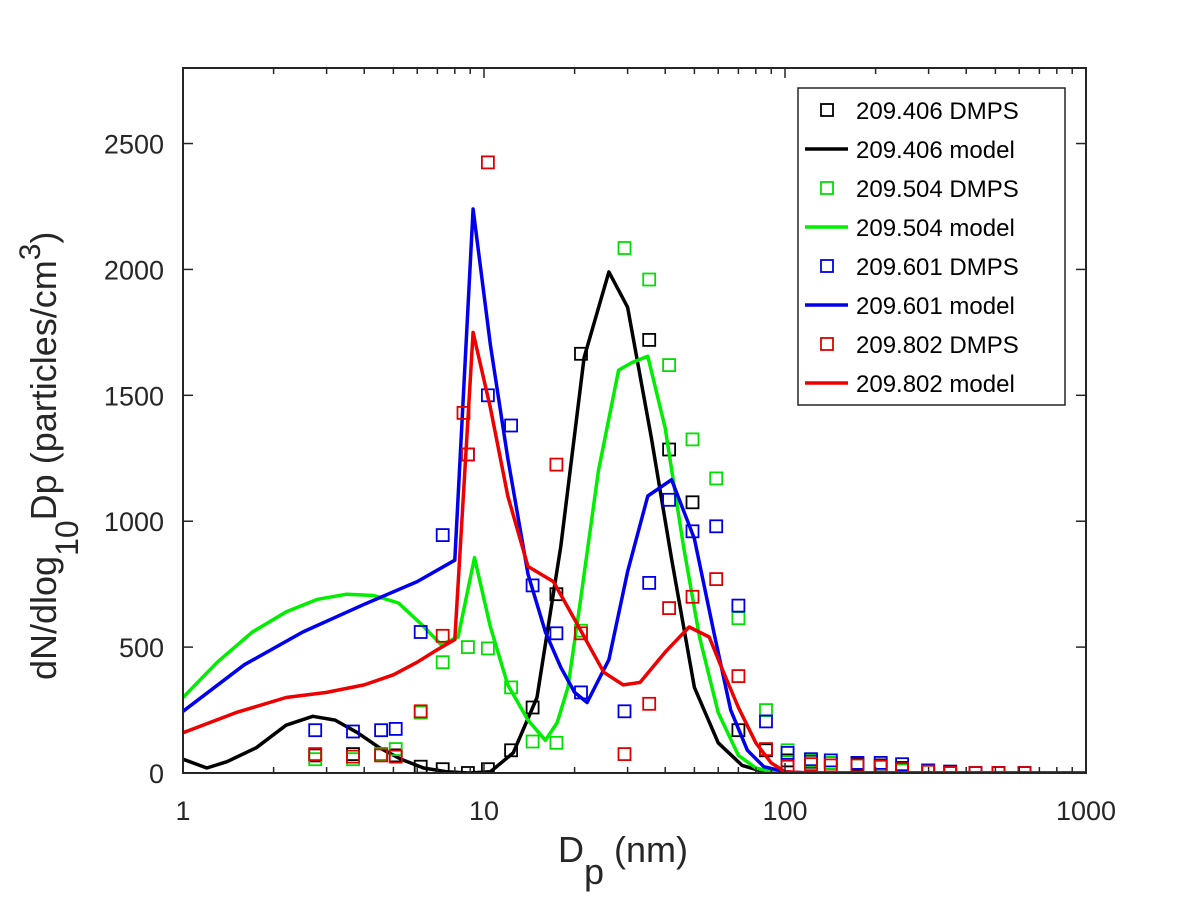 The width and height of the screenshot is (1200, 900). I want to click on y-tick-label: 500, so click(141, 648).